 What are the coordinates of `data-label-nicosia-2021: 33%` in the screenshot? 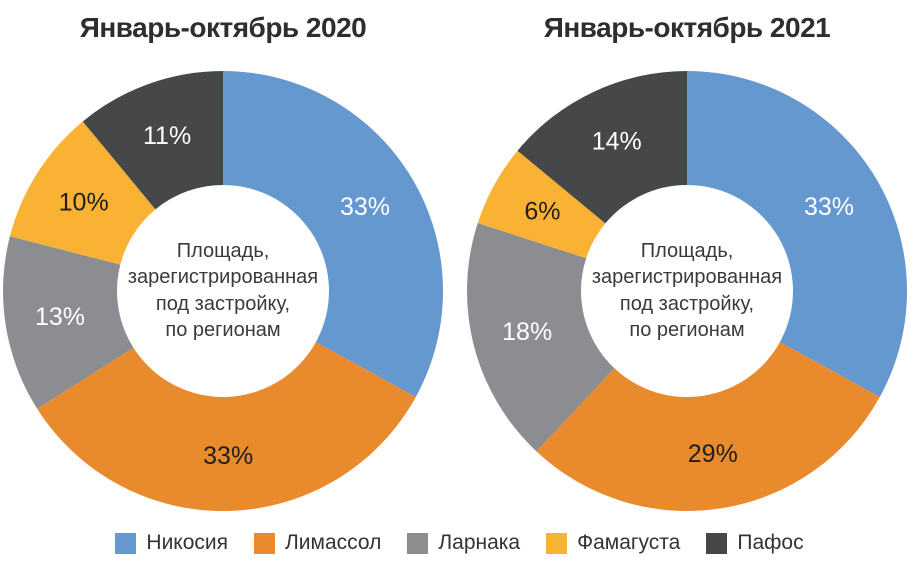 It's located at (829, 207).